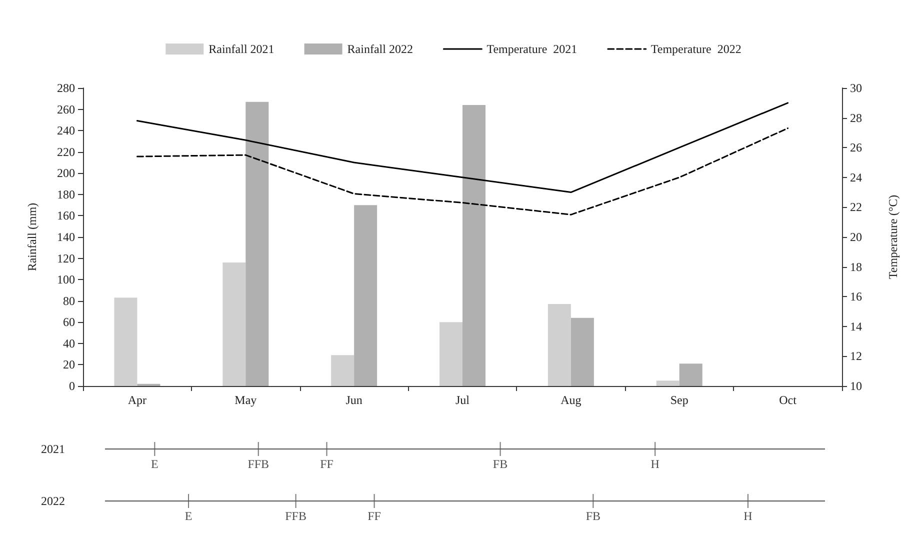 This screenshot has height=544, width=907. I want to click on legend-label: Temperature 2021, so click(532, 49).